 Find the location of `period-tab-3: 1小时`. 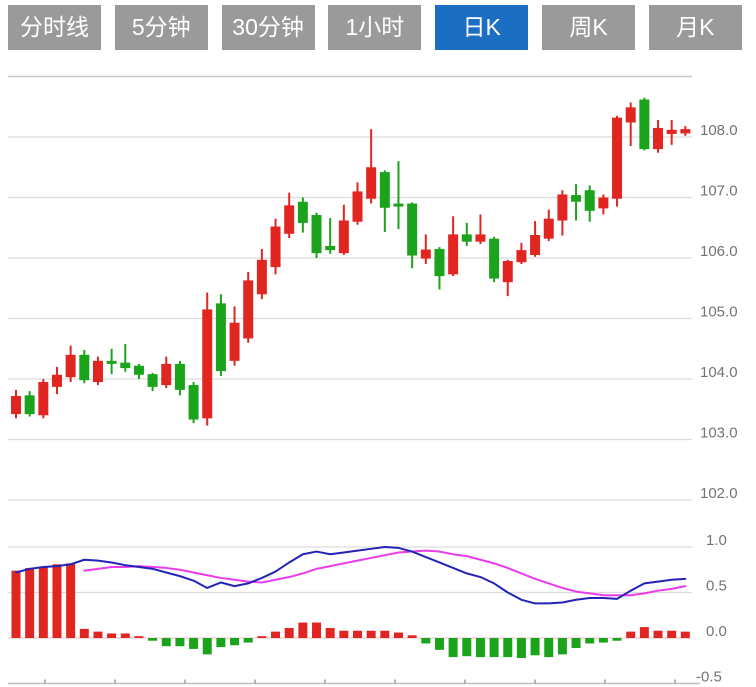

period-tab-3: 1小时 is located at coordinates (375, 27).